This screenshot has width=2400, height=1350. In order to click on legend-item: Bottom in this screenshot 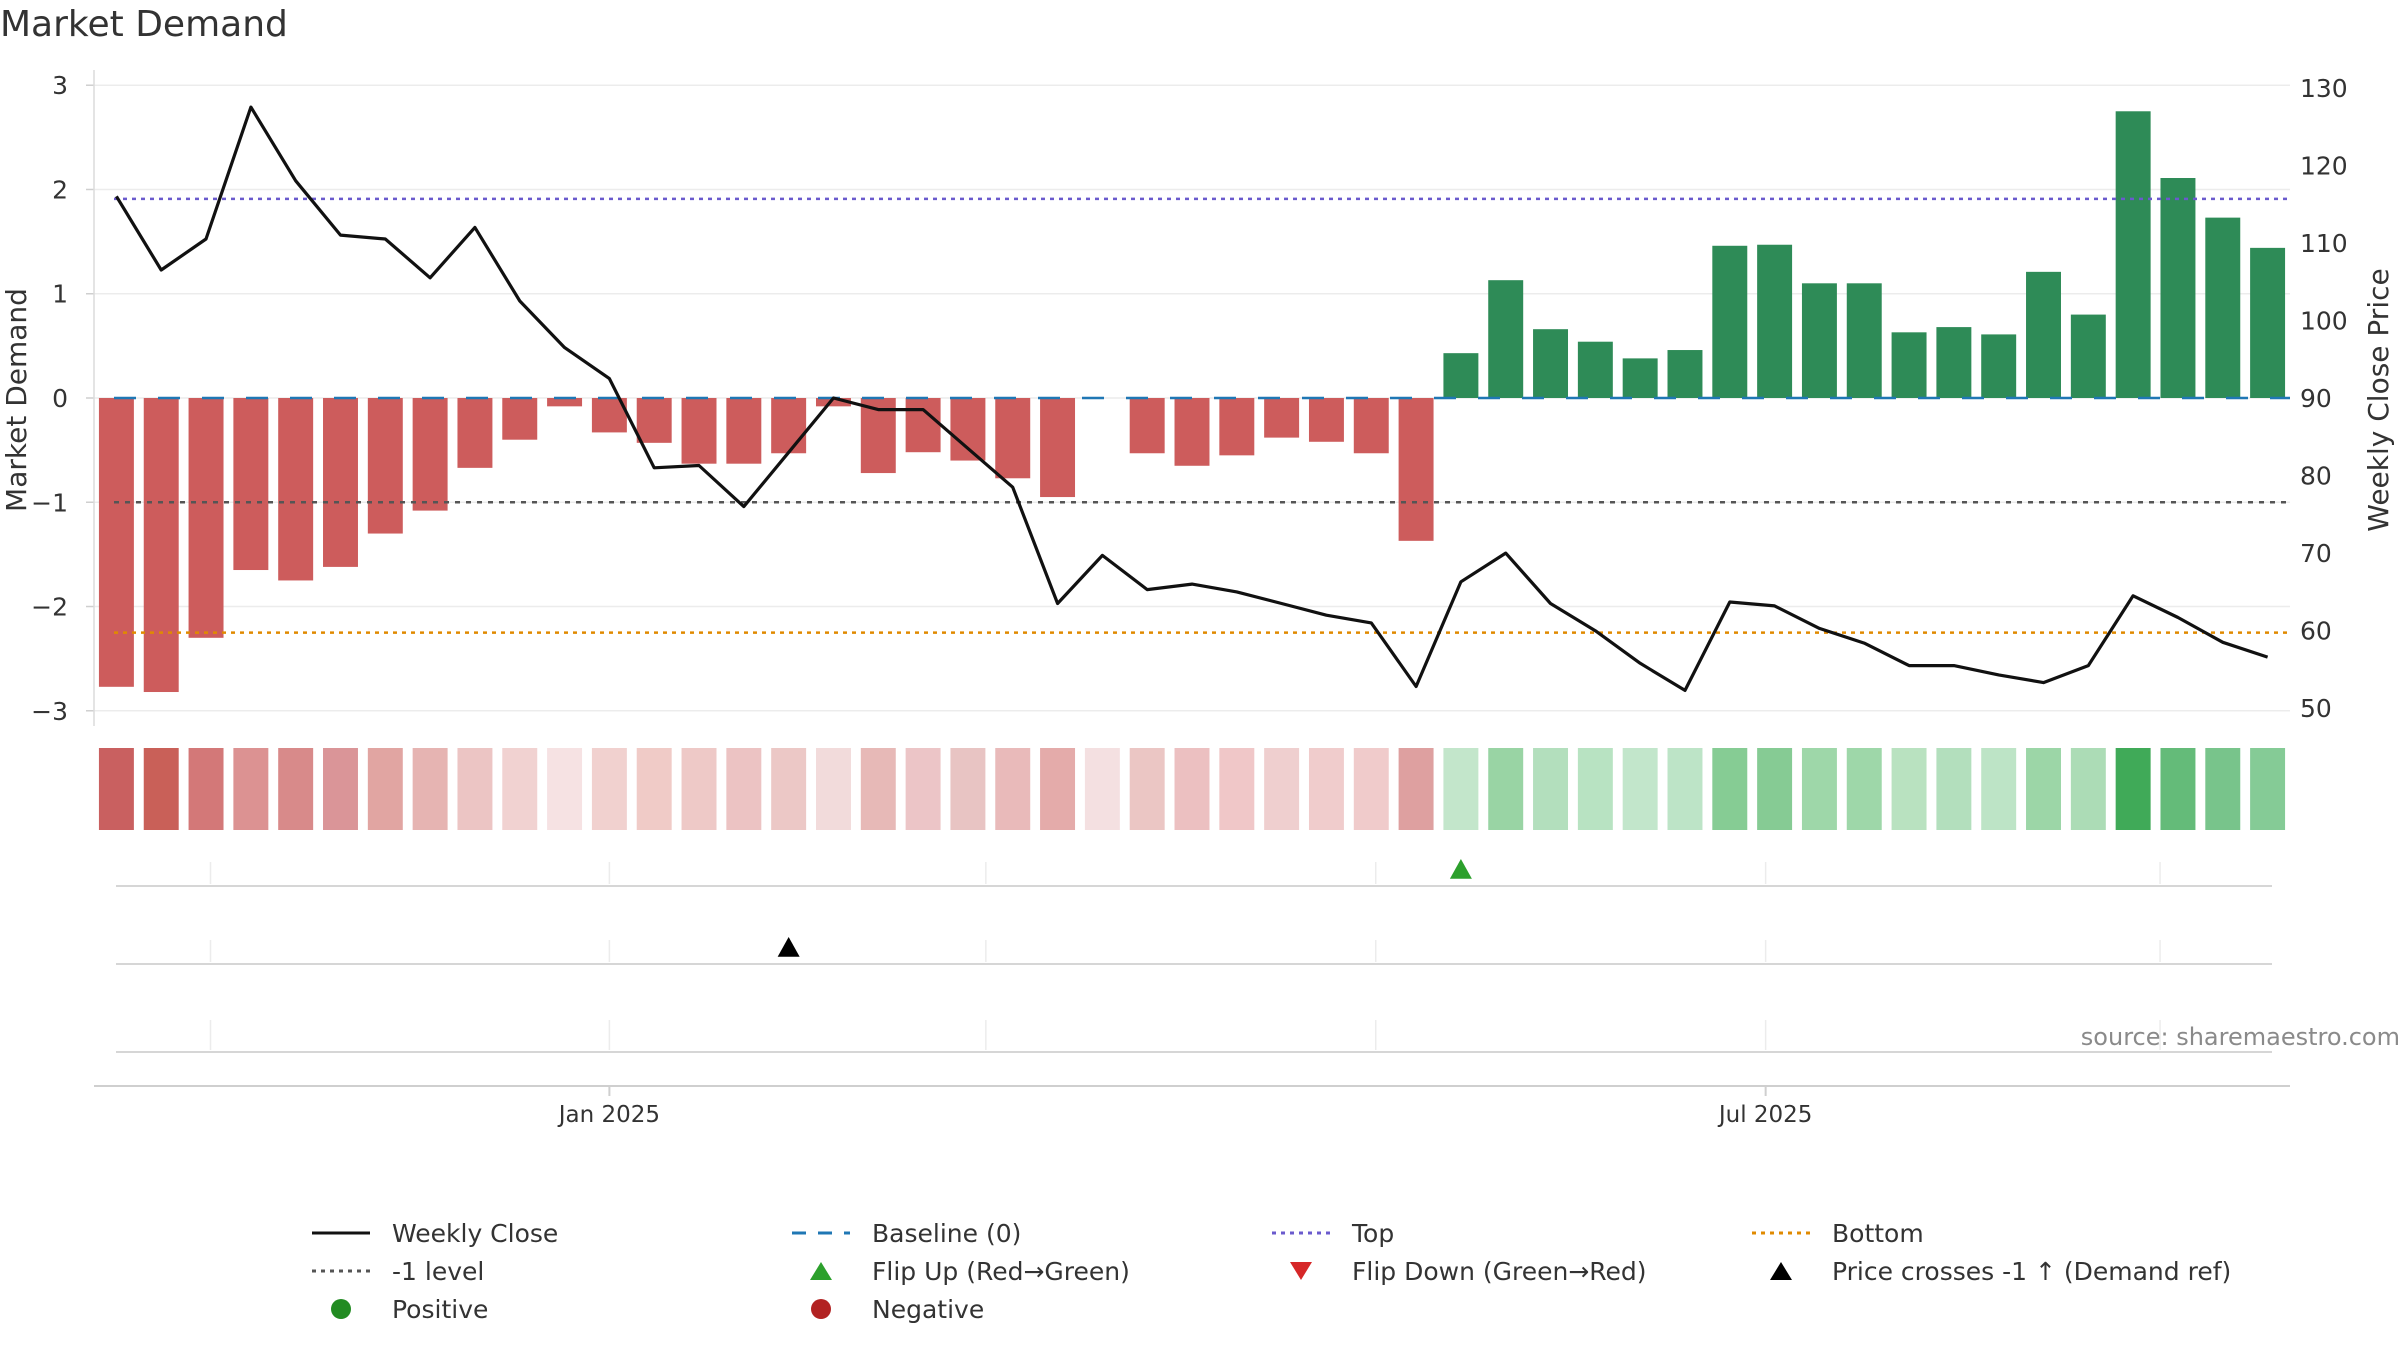, I will do `click(1837, 1233)`.